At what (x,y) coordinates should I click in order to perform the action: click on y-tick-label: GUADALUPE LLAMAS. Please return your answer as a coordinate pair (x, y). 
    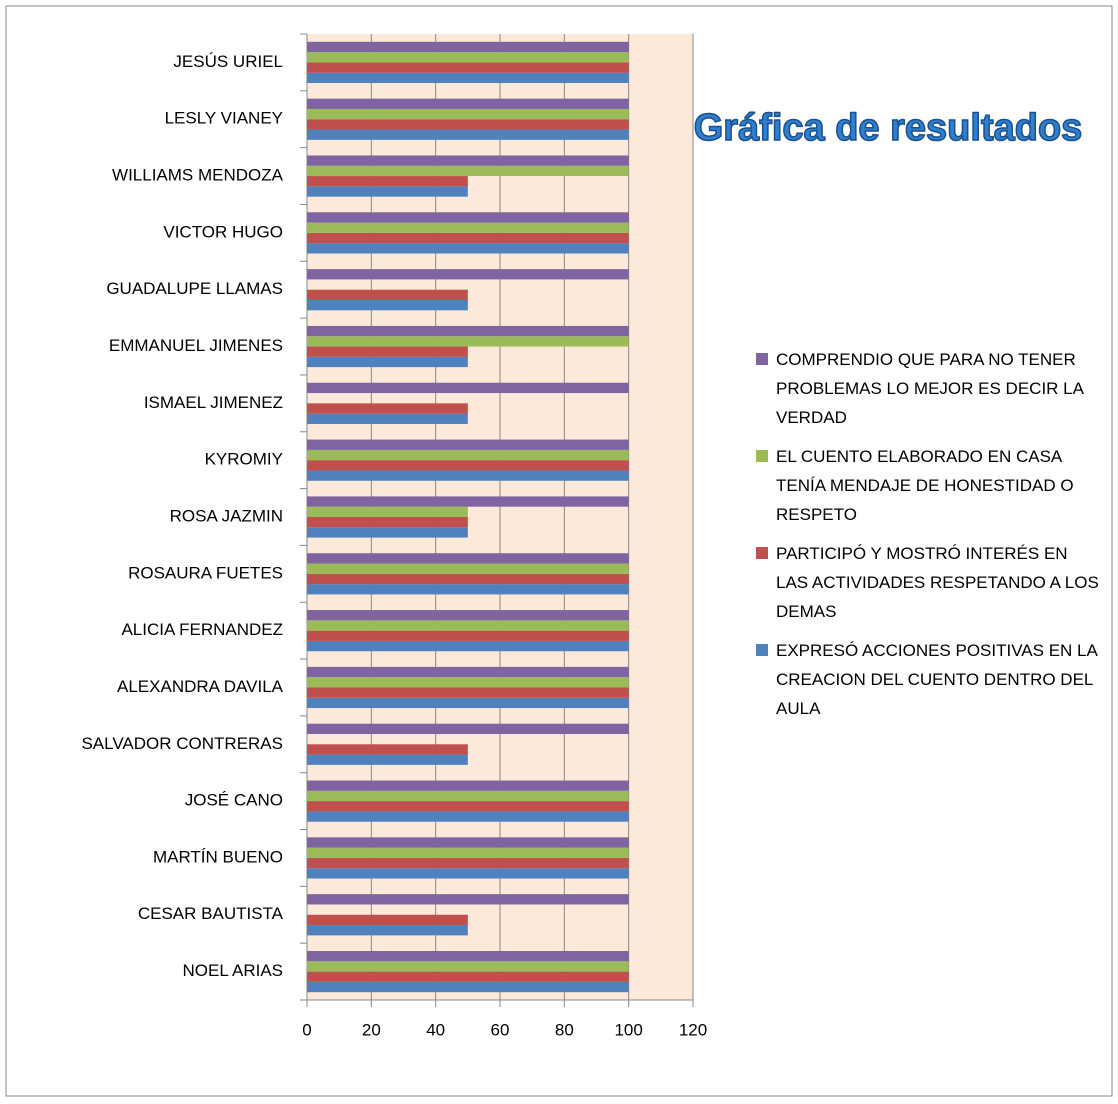
    Looking at the image, I should click on (194, 288).